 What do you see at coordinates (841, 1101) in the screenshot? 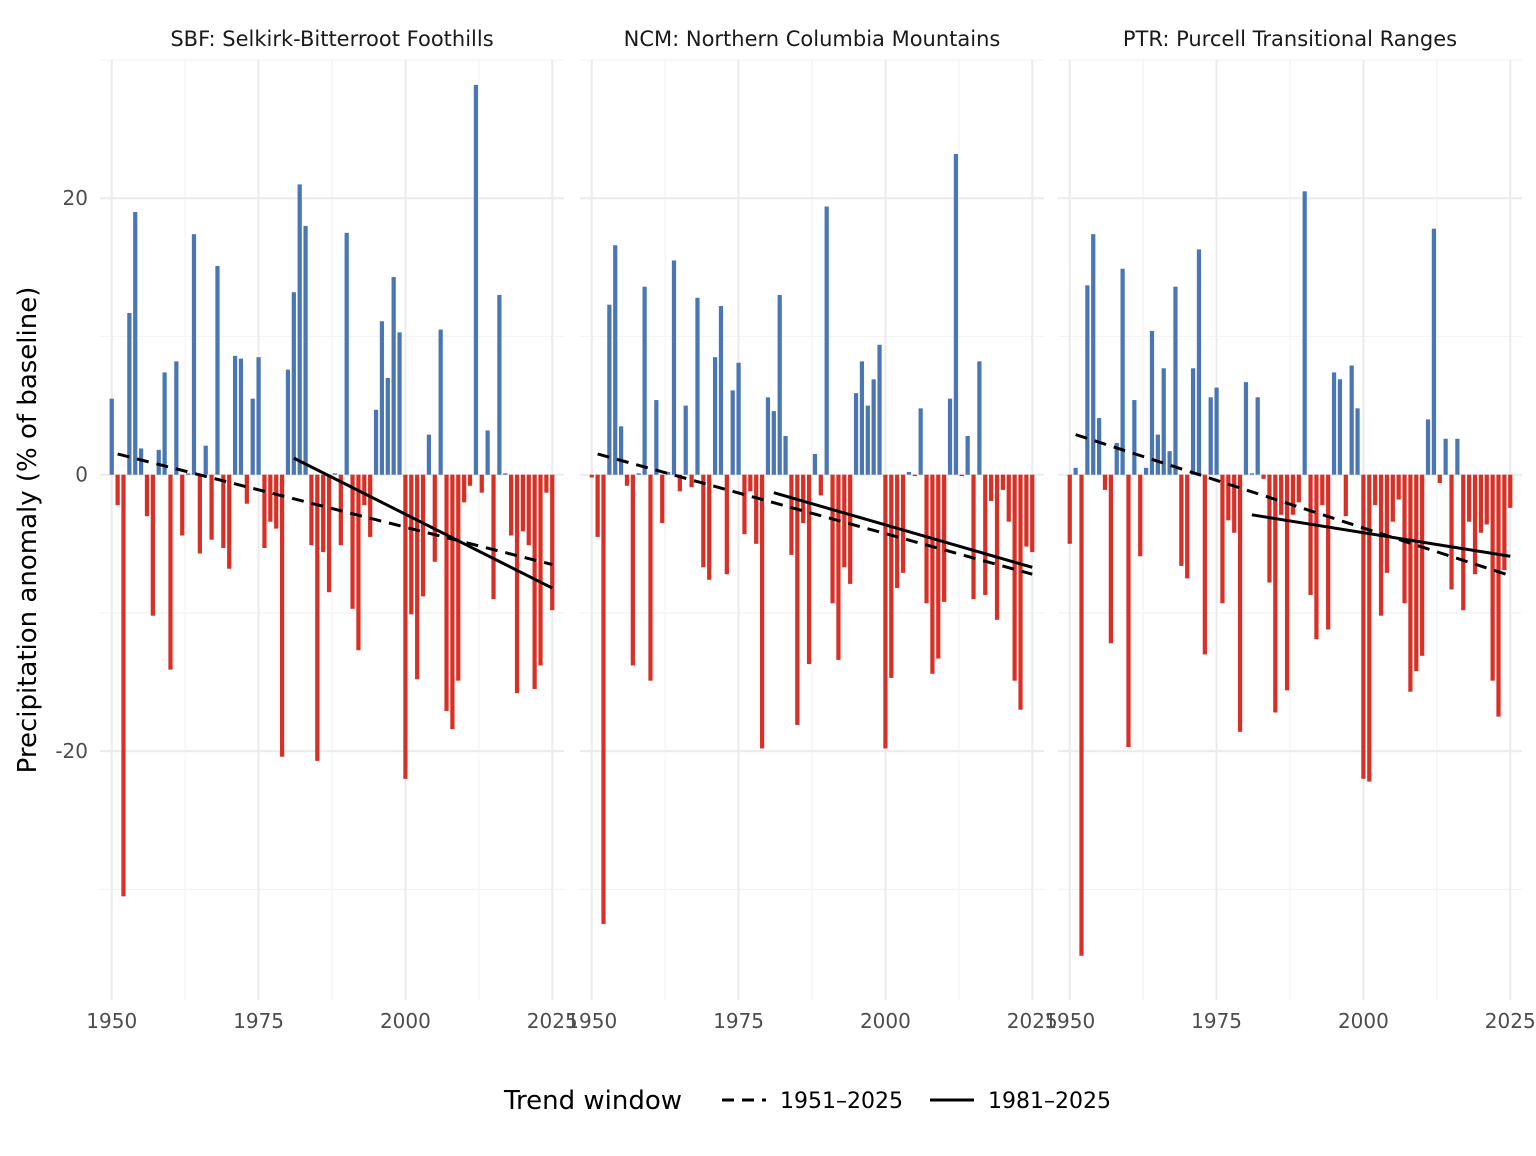
I see `legend-item-label: 1951–2025` at bounding box center [841, 1101].